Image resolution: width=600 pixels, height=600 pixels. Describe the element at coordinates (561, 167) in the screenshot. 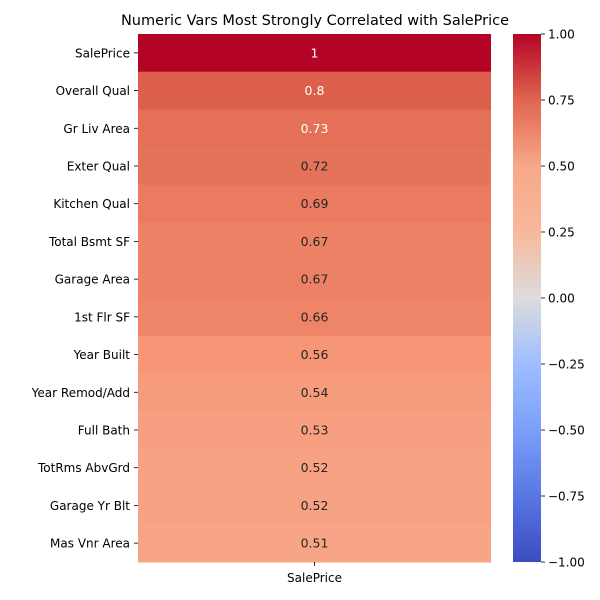

I see `colorbar-tick-label: 0.50` at that location.